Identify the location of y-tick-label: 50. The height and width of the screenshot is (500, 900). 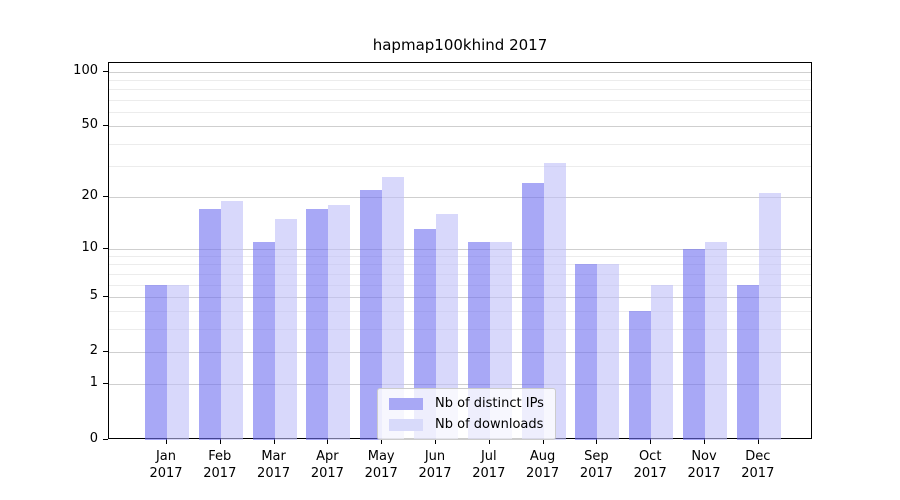
(89, 125).